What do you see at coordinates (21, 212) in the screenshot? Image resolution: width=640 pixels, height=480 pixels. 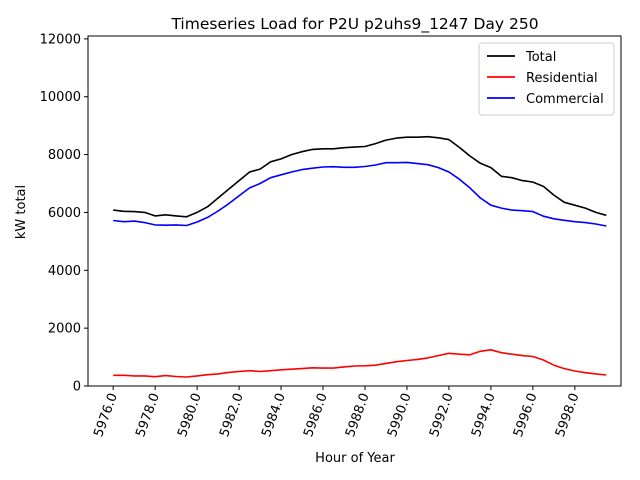 I see `y-axis-label: kW total` at bounding box center [21, 212].